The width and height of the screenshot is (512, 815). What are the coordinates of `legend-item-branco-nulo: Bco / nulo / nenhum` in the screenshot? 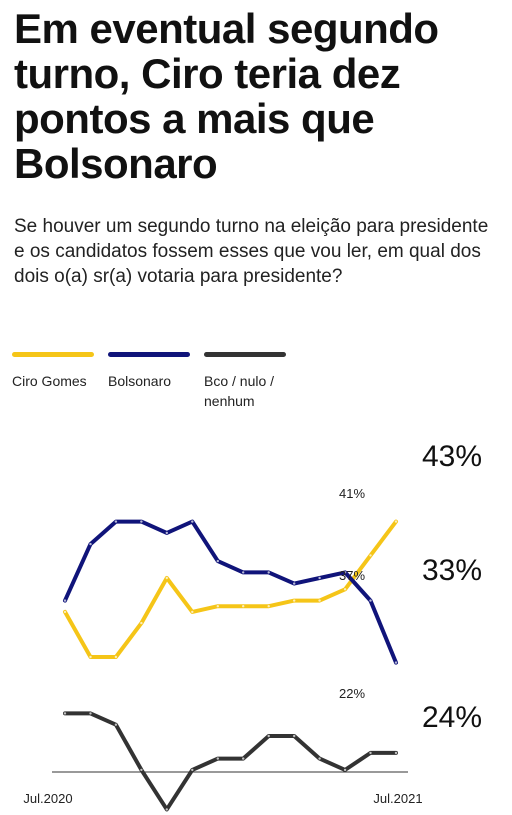 It's located at (247, 381).